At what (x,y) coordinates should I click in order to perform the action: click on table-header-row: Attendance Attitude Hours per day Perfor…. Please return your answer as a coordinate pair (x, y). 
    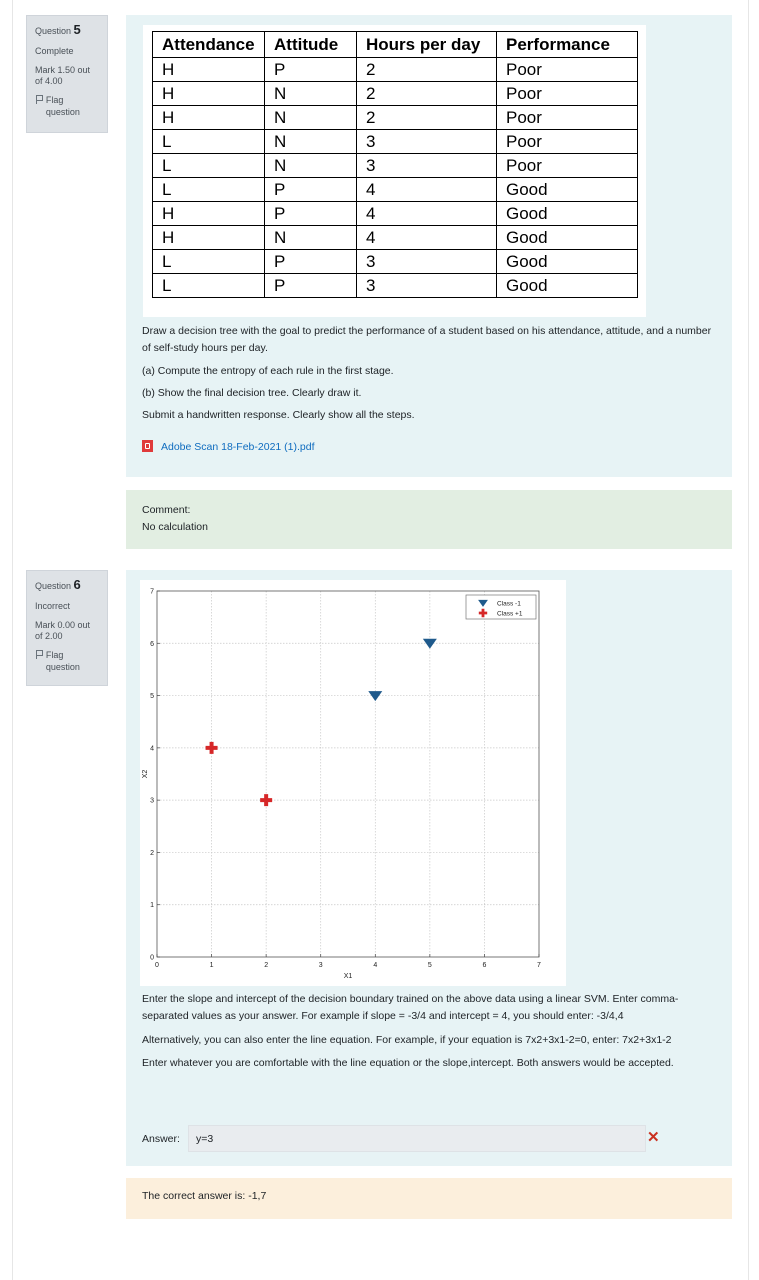
    Looking at the image, I should click on (395, 44).